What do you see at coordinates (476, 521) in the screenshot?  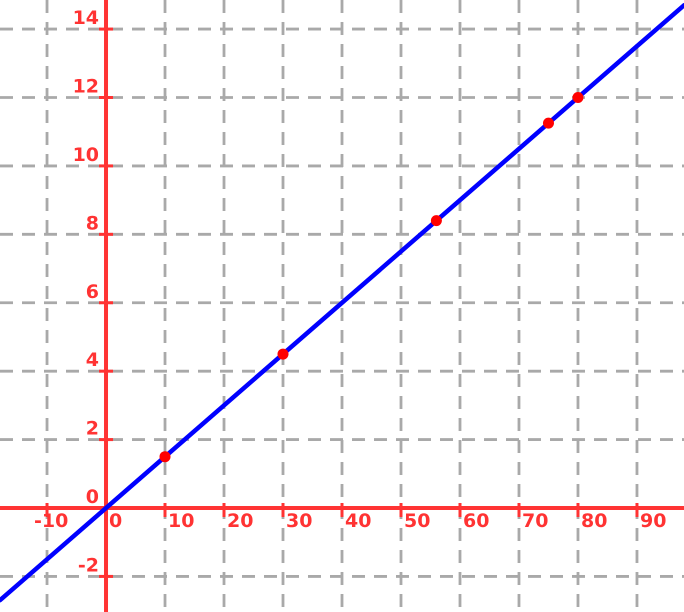 I see `x-tick-label: 60` at bounding box center [476, 521].